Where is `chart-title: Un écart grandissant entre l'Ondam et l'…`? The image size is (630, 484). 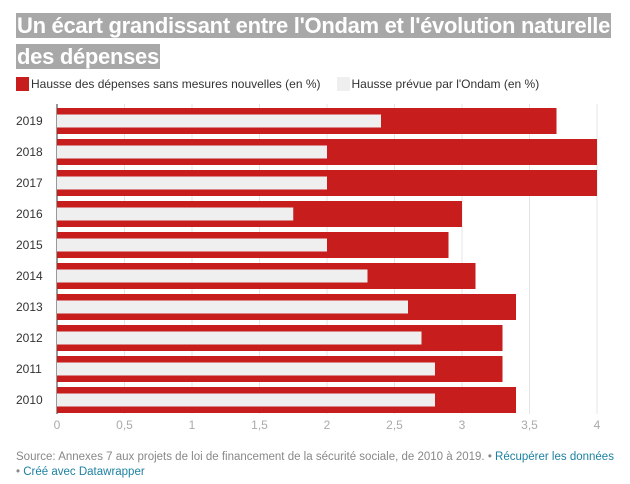
chart-title: Un écart grandissant entre l'Ondam et l'… is located at coordinates (314, 41).